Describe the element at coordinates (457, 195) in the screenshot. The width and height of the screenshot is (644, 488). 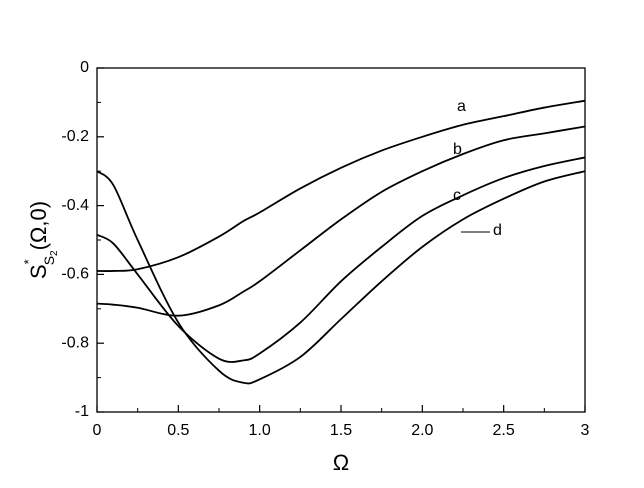
I see `series-label: c` at that location.